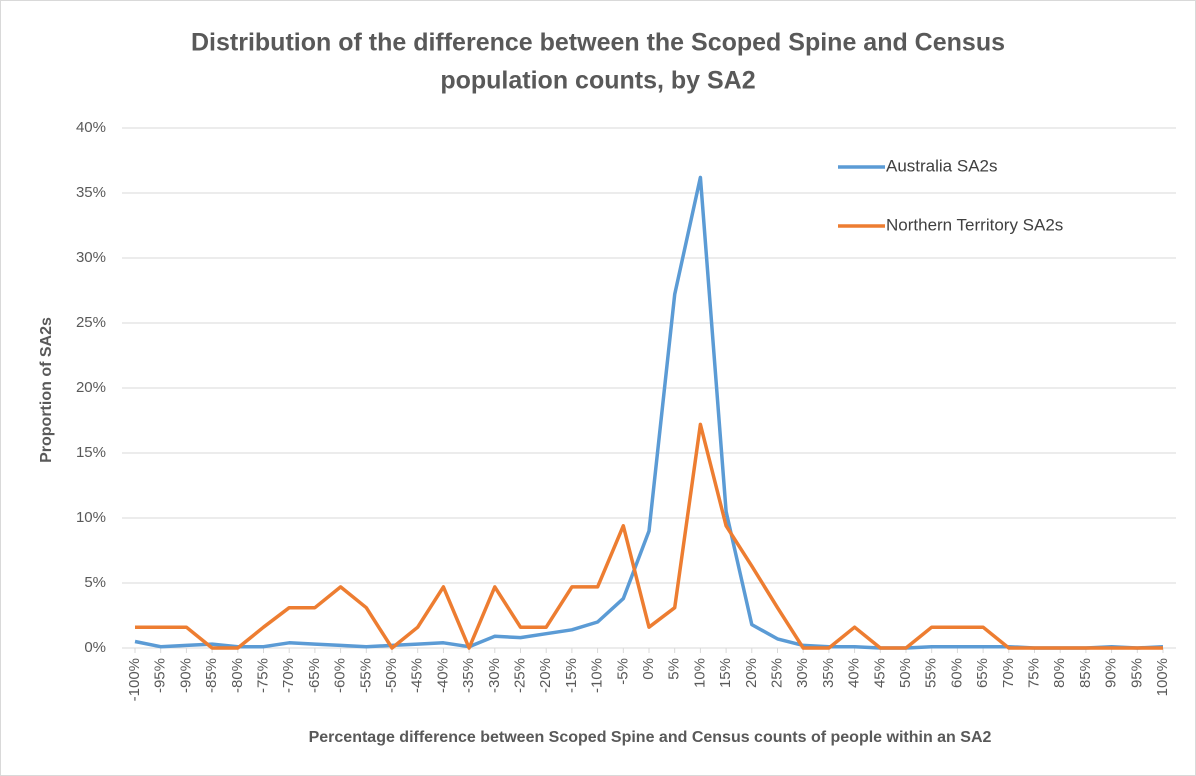 This screenshot has width=1196, height=776. Describe the element at coordinates (46, 390) in the screenshot. I see `y-axis-title: Proportion of SA2s` at that location.